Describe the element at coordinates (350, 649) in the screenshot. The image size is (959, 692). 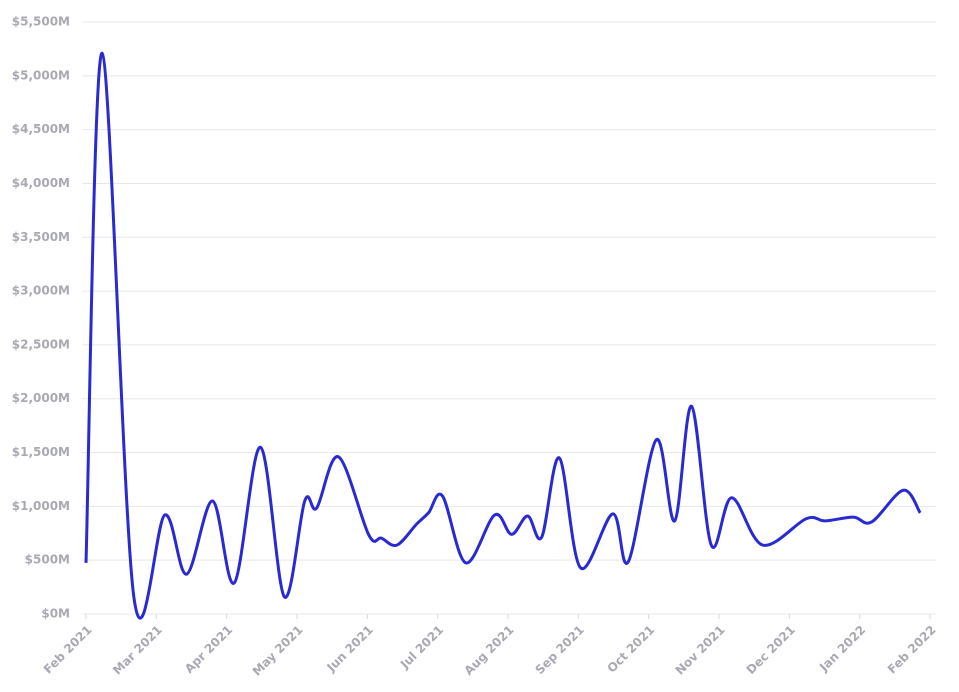
I see `x-tick-label: Jun 2021` at that location.